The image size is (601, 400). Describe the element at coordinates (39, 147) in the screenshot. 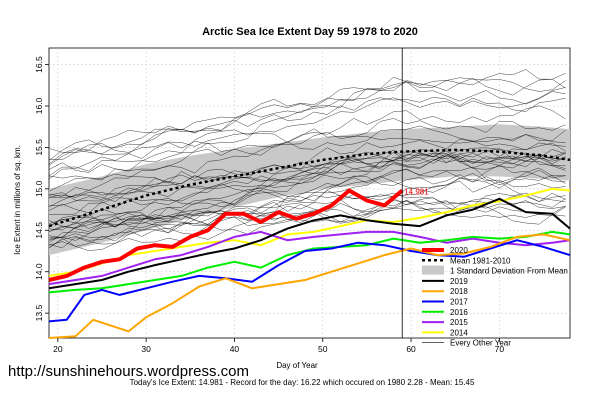

I see `y-tick-label: 15.5` at that location.